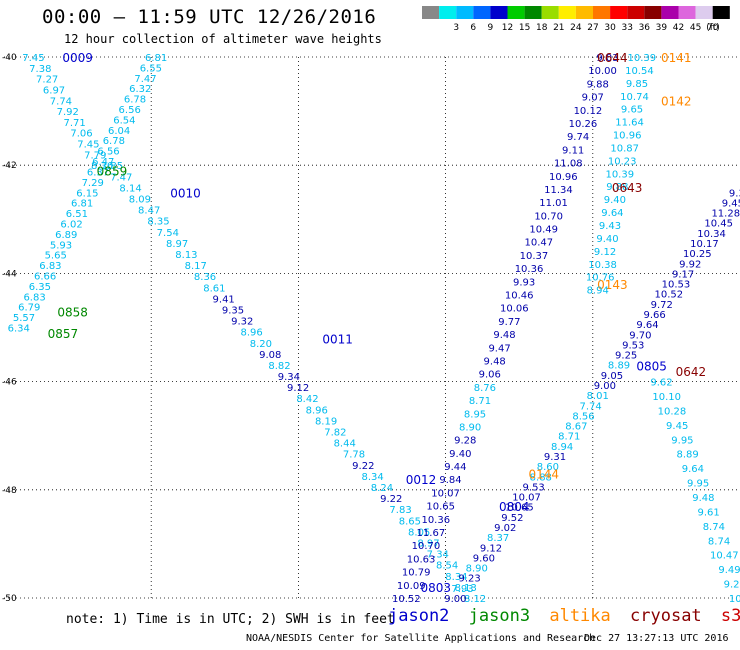 Image resolution: width=740 pixels, height=650 pixels. I want to click on wave-height-value: 7.45, so click(88, 145).